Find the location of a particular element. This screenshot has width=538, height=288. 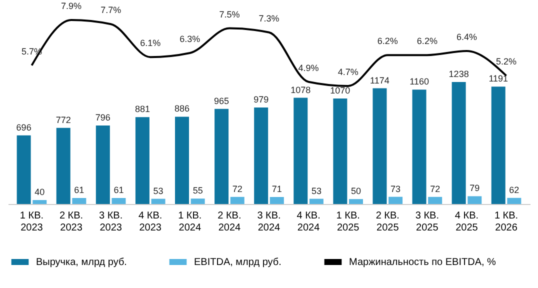

data-label: 4.7% is located at coordinates (348, 72).